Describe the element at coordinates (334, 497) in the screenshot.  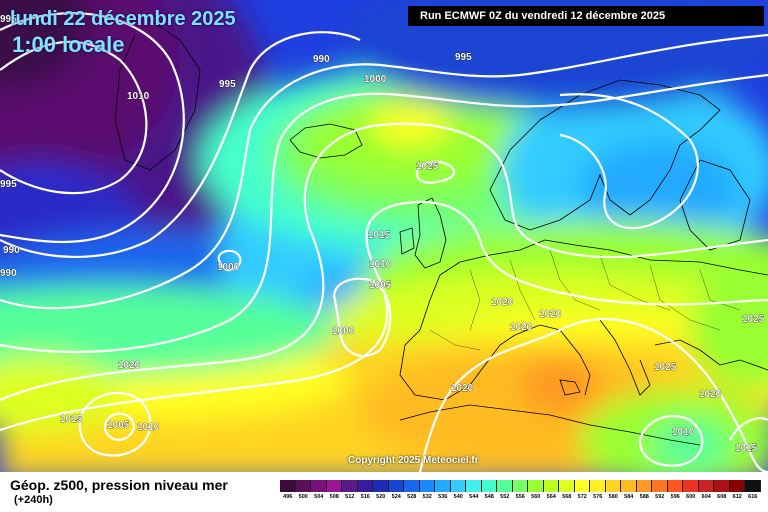
I see `color-scale-label: 508` at that location.